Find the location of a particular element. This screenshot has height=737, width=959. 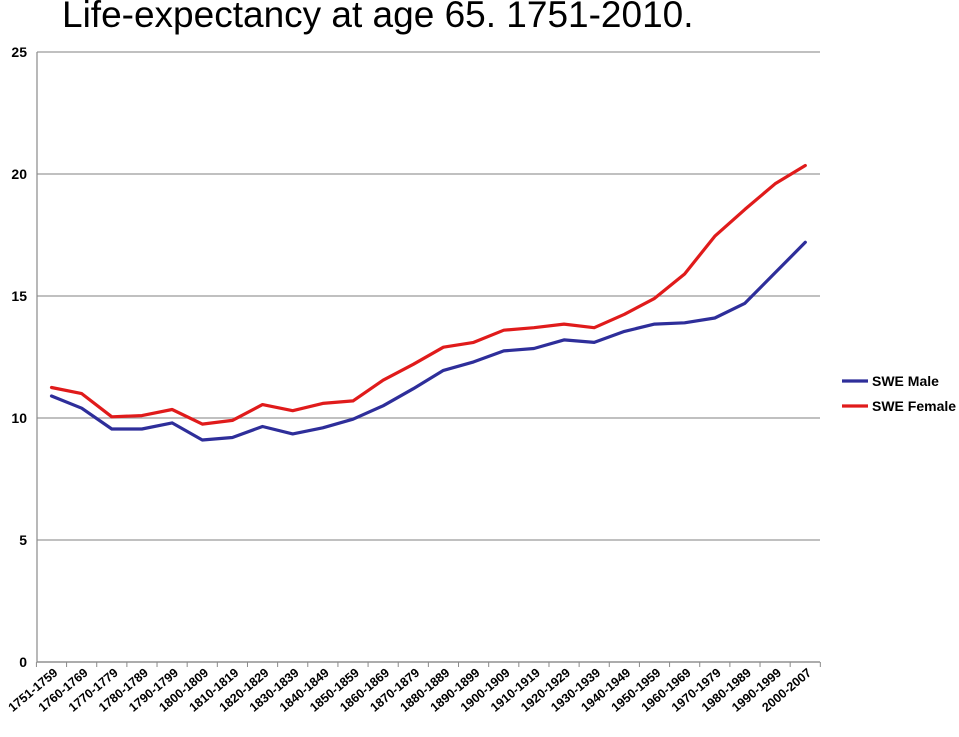

legend-label-0: SWE Male is located at coordinates (905, 381).